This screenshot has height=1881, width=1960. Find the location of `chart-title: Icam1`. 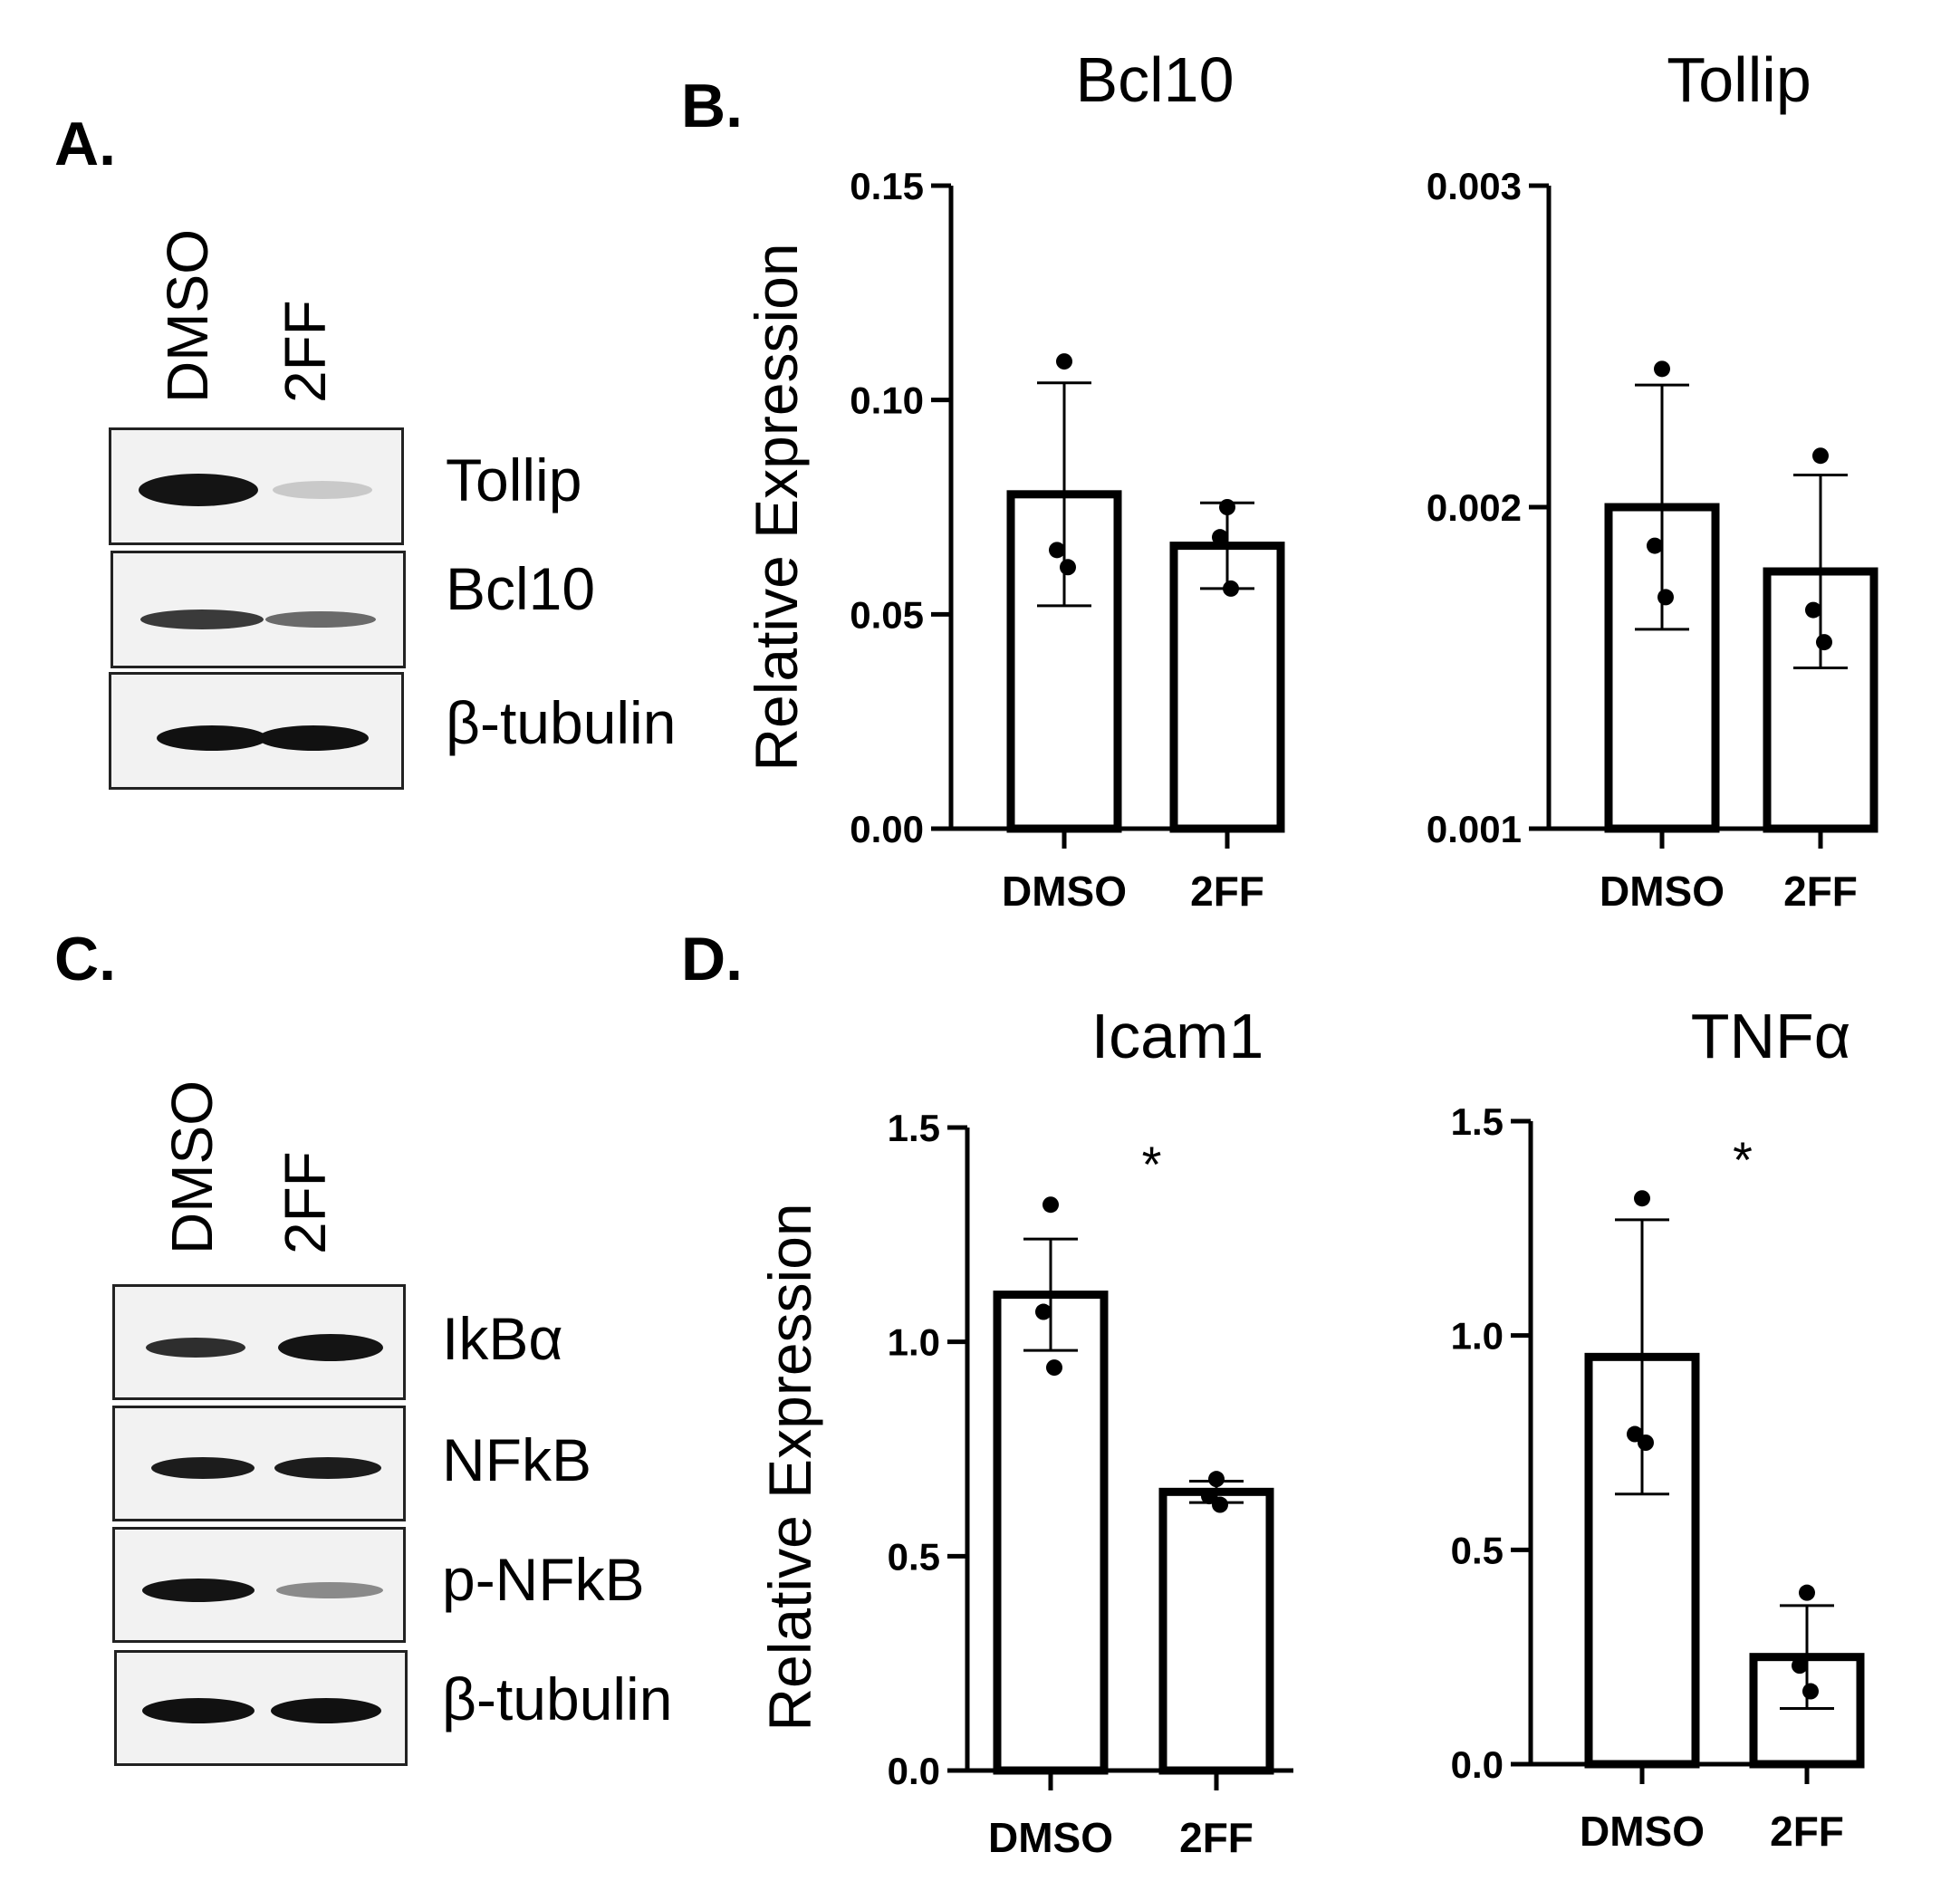

chart-title: Icam1 is located at coordinates (1177, 1036).